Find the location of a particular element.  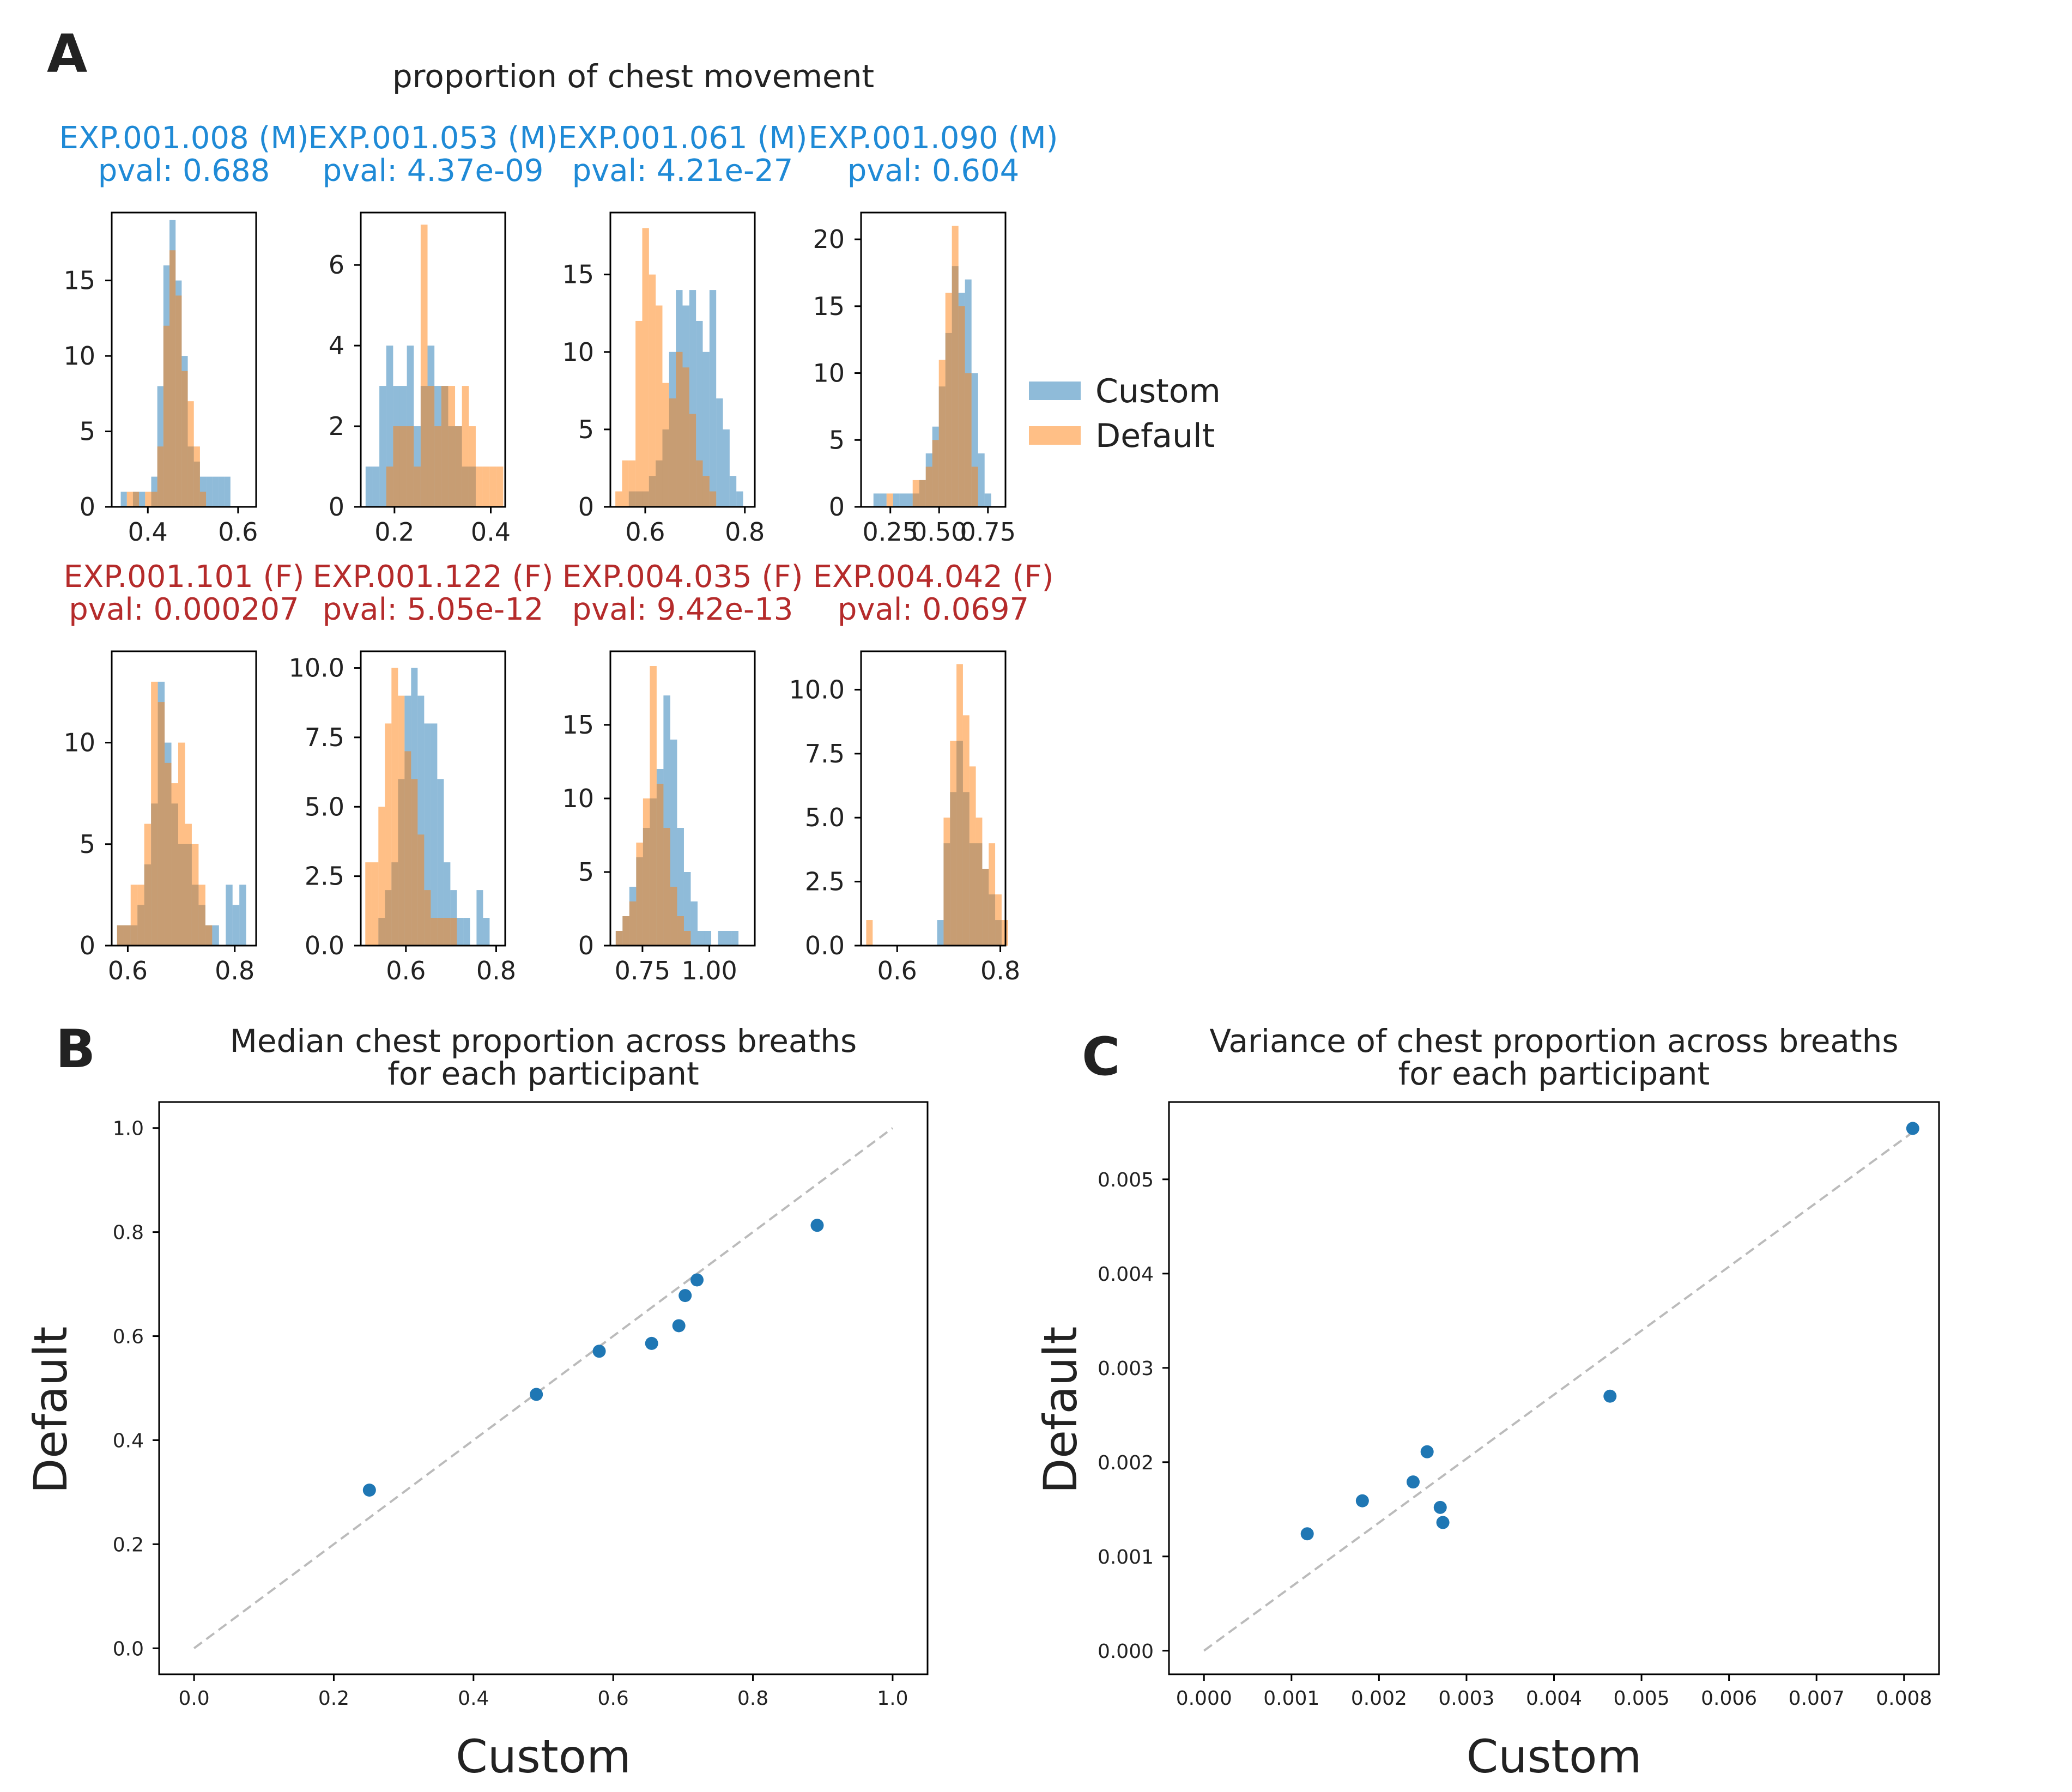

subplot-pval: pval: 0.000207 is located at coordinates (184, 609).